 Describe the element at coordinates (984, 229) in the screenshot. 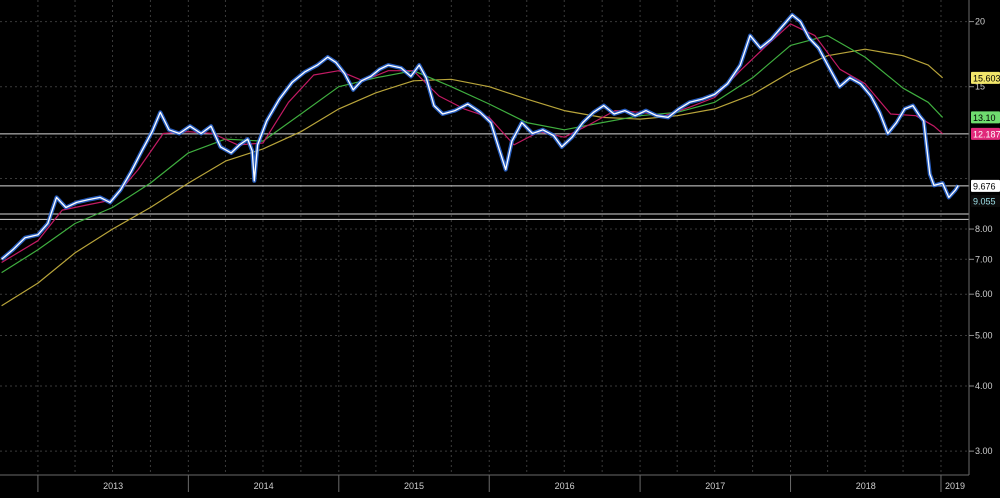

I see `y-tick-label: 8.00` at that location.